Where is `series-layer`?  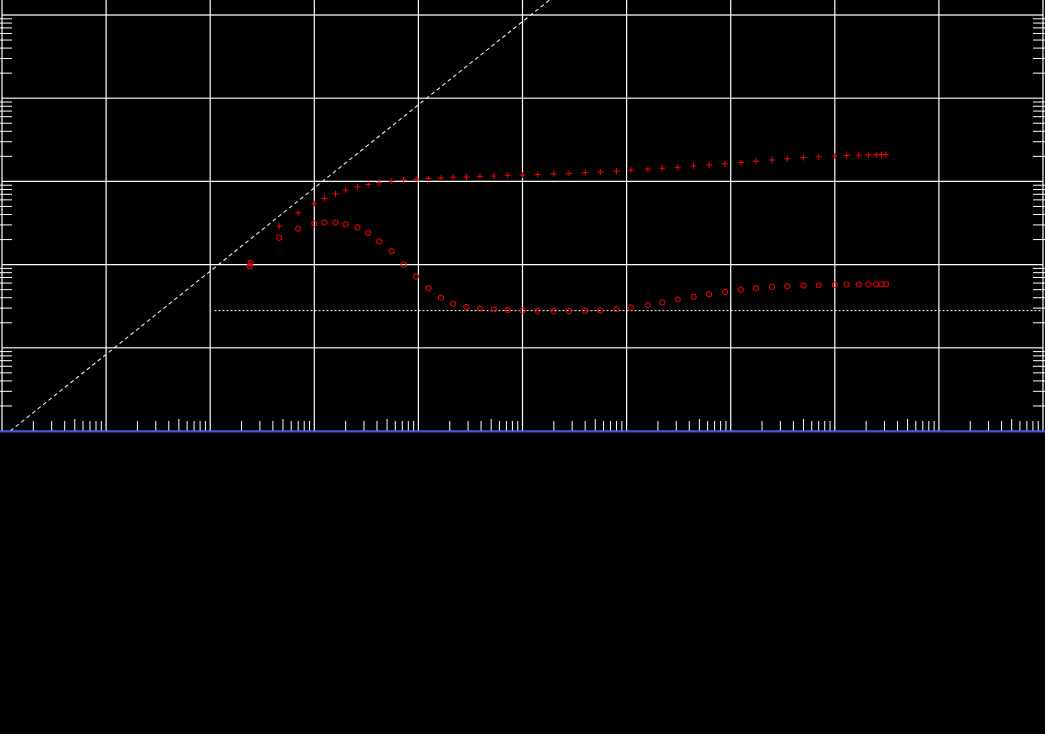 series-layer is located at coordinates (568, 233).